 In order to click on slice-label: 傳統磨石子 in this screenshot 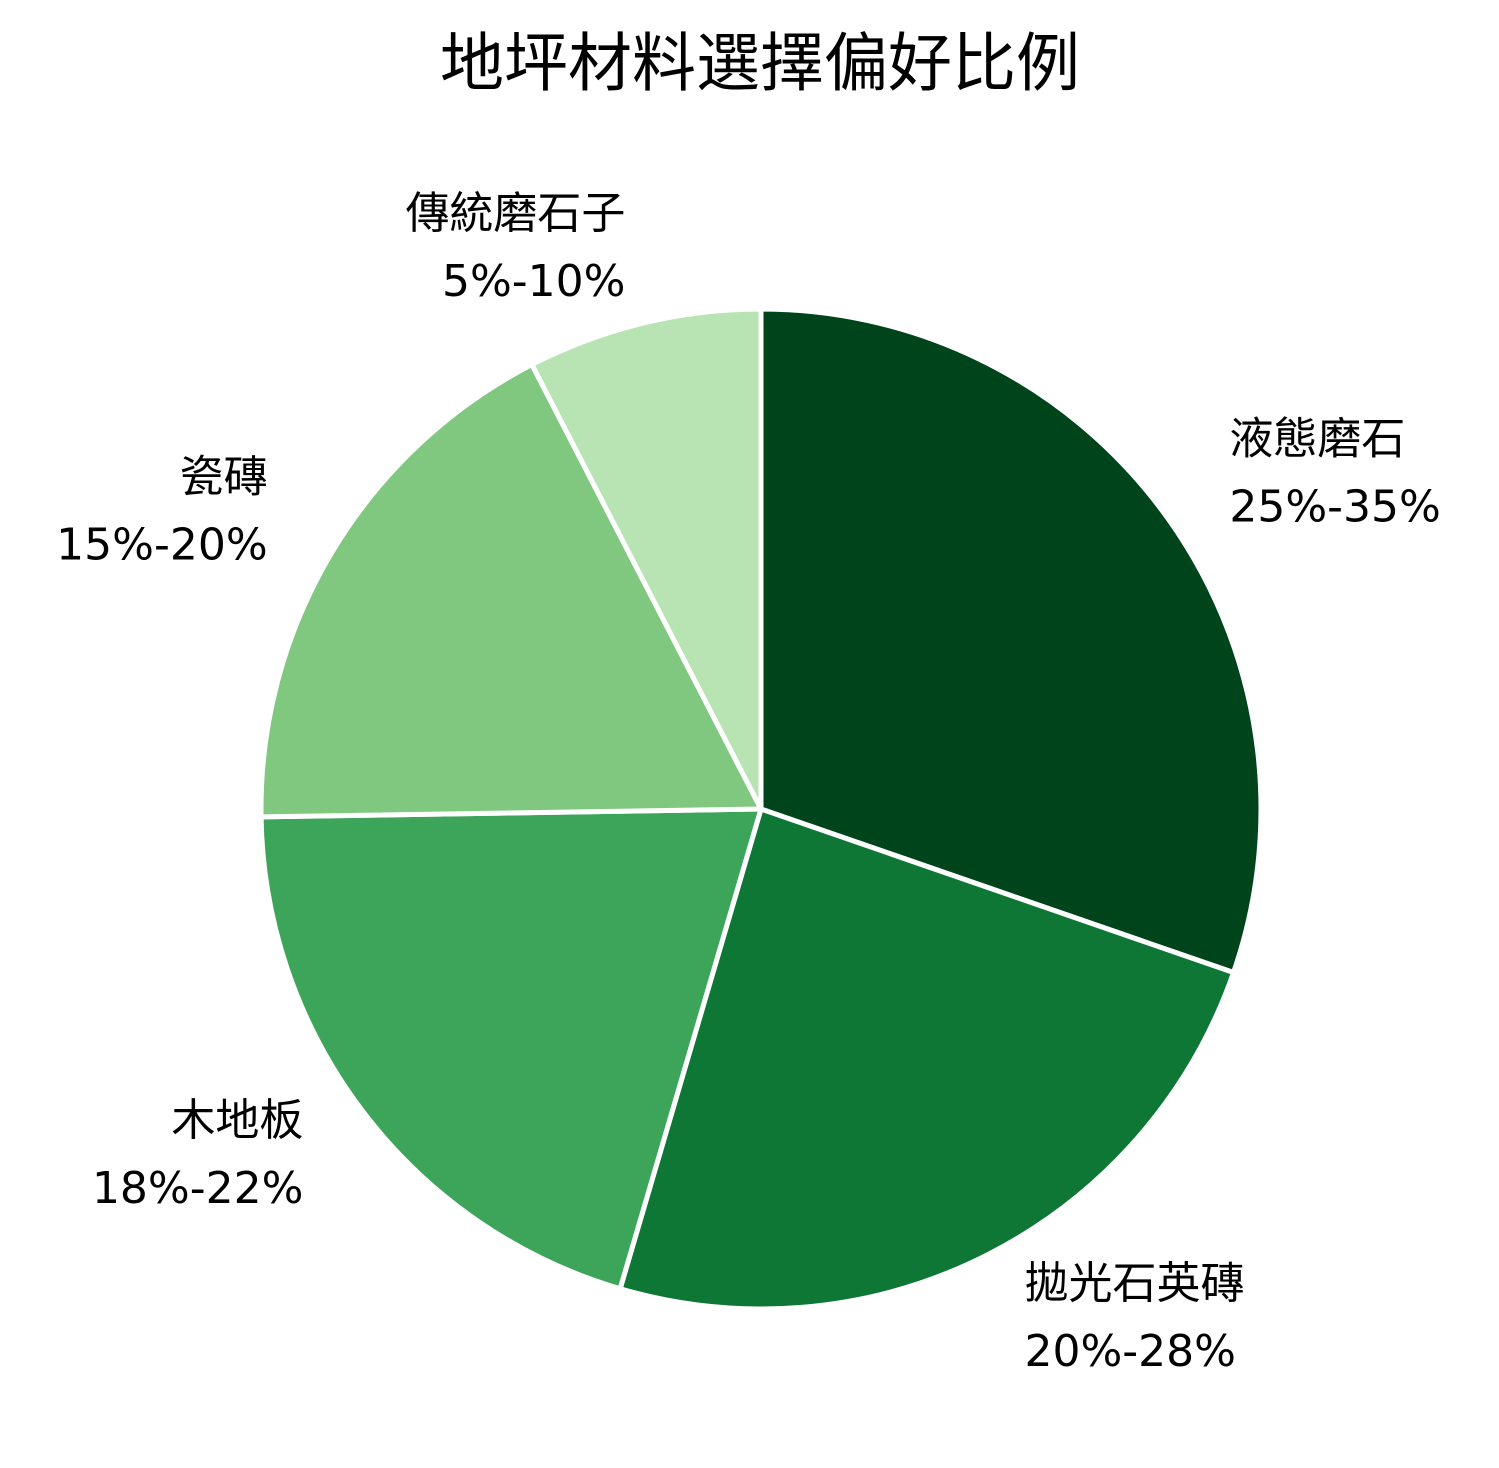, I will do `click(515, 213)`.